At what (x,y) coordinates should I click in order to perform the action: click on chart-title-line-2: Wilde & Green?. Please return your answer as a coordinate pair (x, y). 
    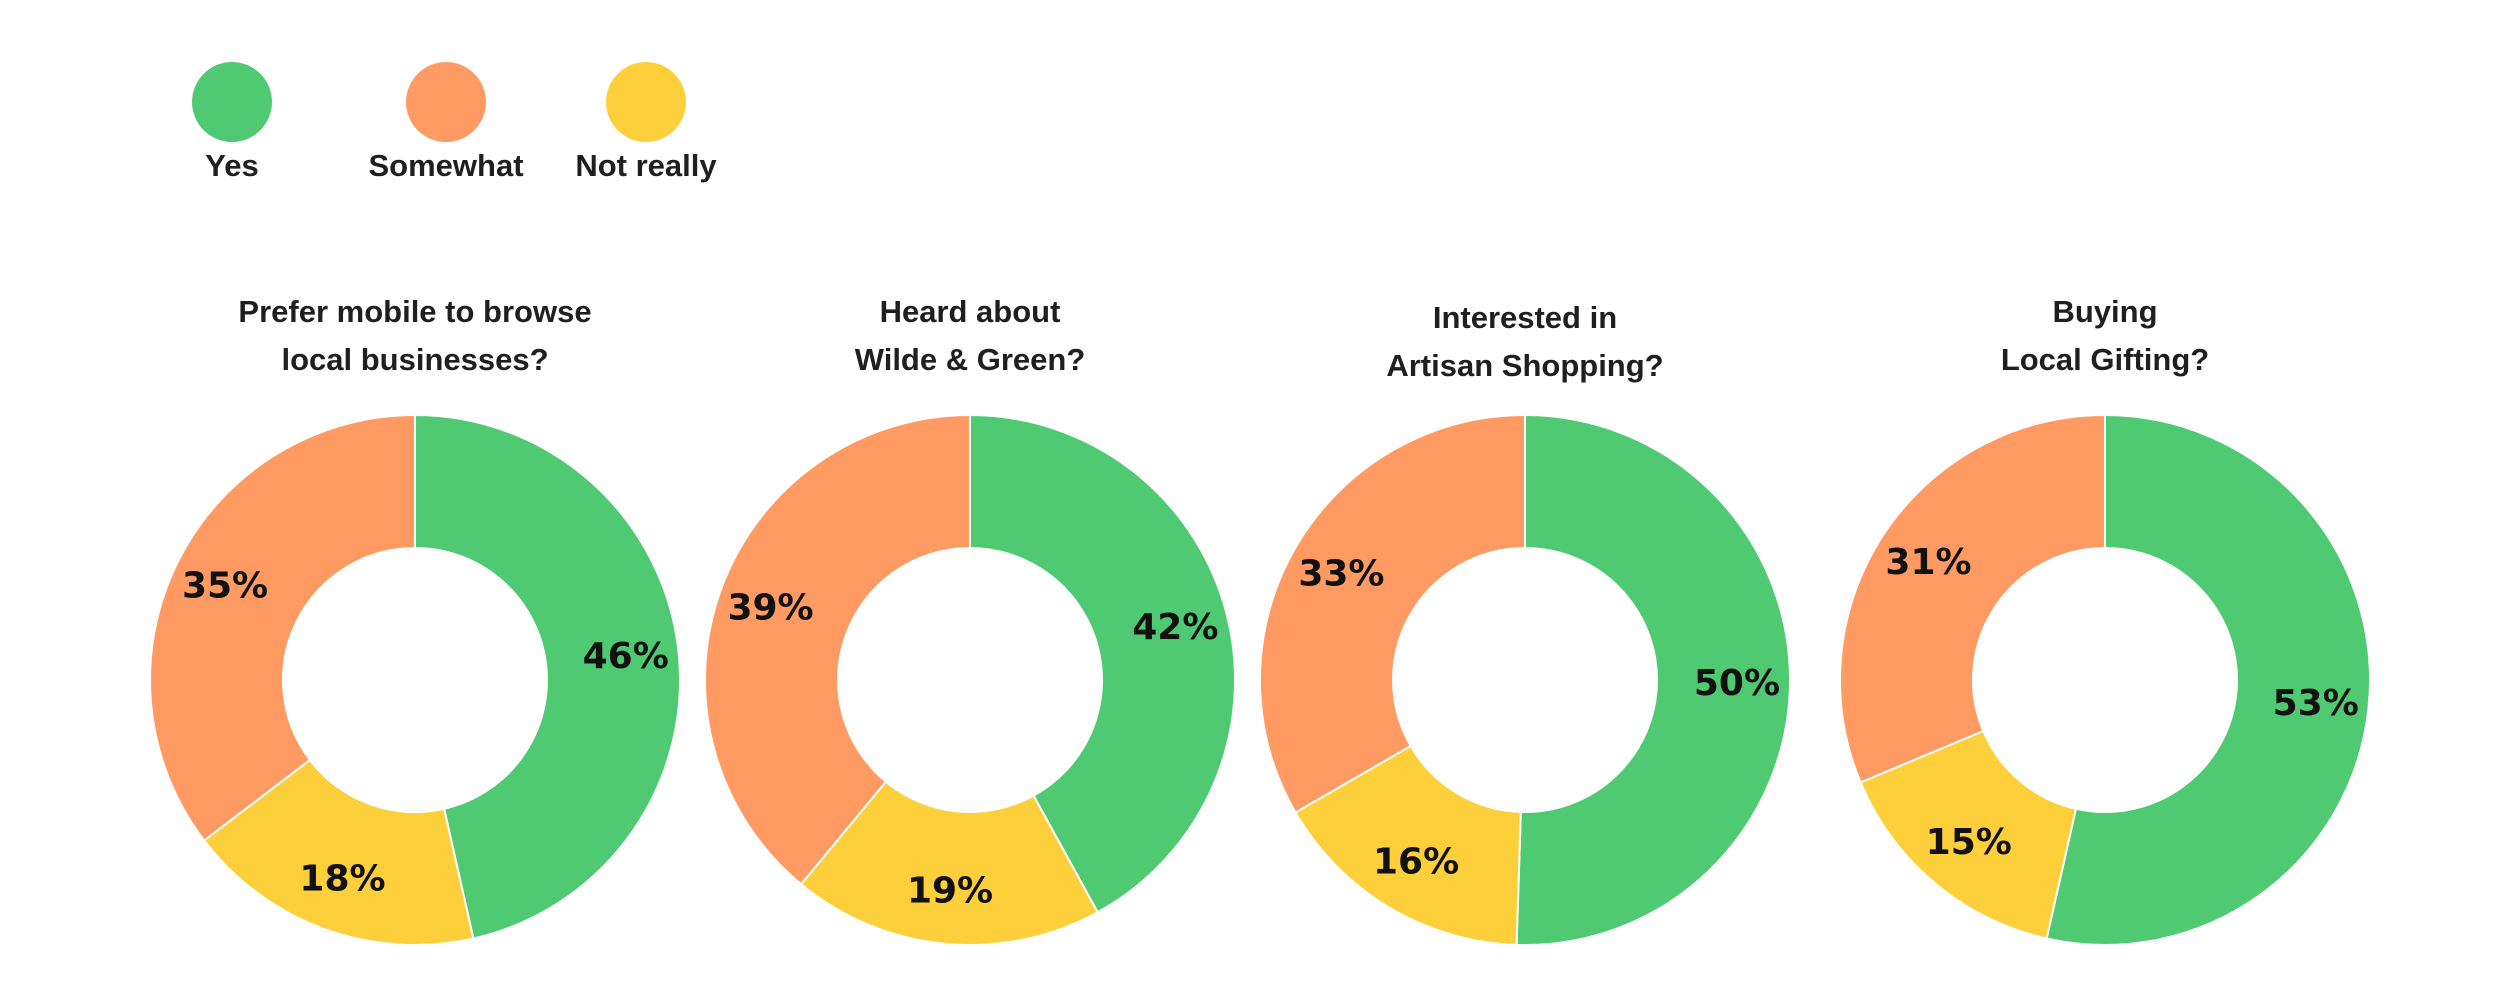
    Looking at the image, I should click on (970, 359).